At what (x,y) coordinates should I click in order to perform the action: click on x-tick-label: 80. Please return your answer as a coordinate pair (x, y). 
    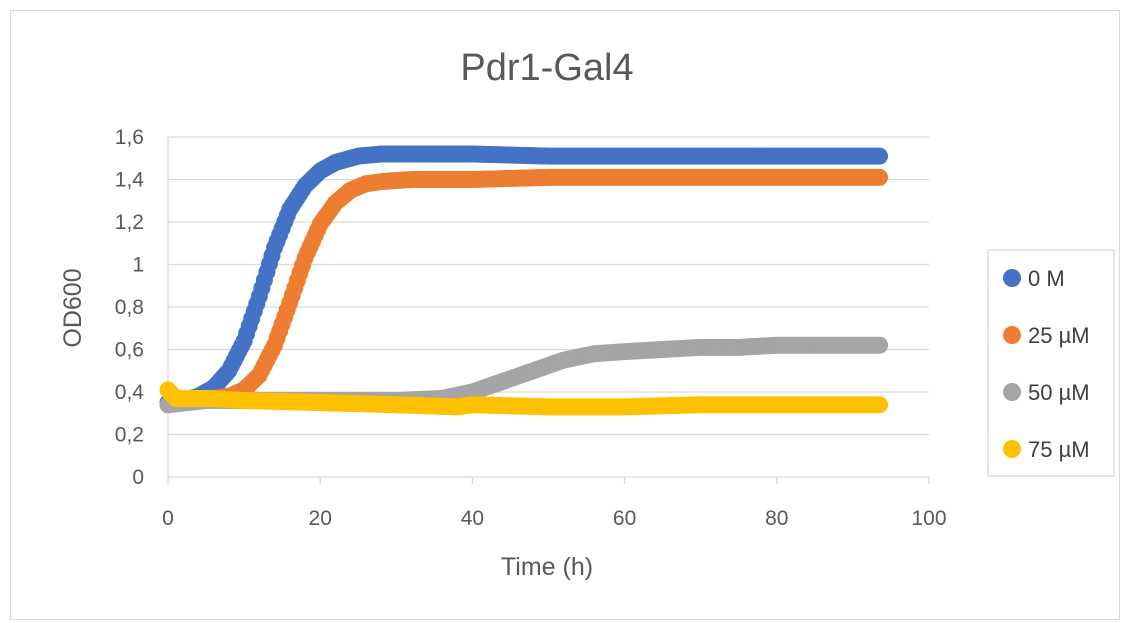
    Looking at the image, I should click on (776, 518).